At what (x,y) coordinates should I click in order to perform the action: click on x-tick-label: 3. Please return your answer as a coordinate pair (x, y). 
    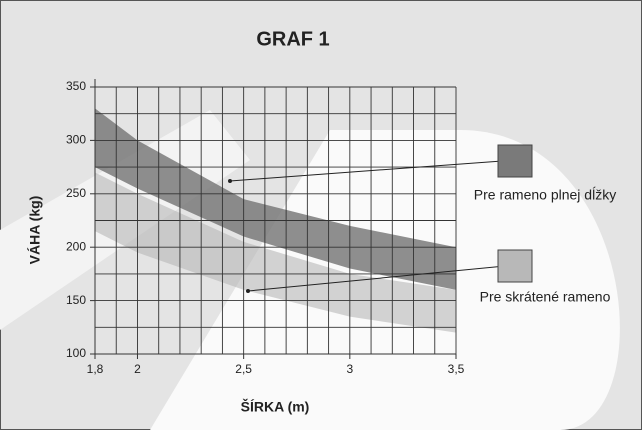
    Looking at the image, I should click on (349, 369).